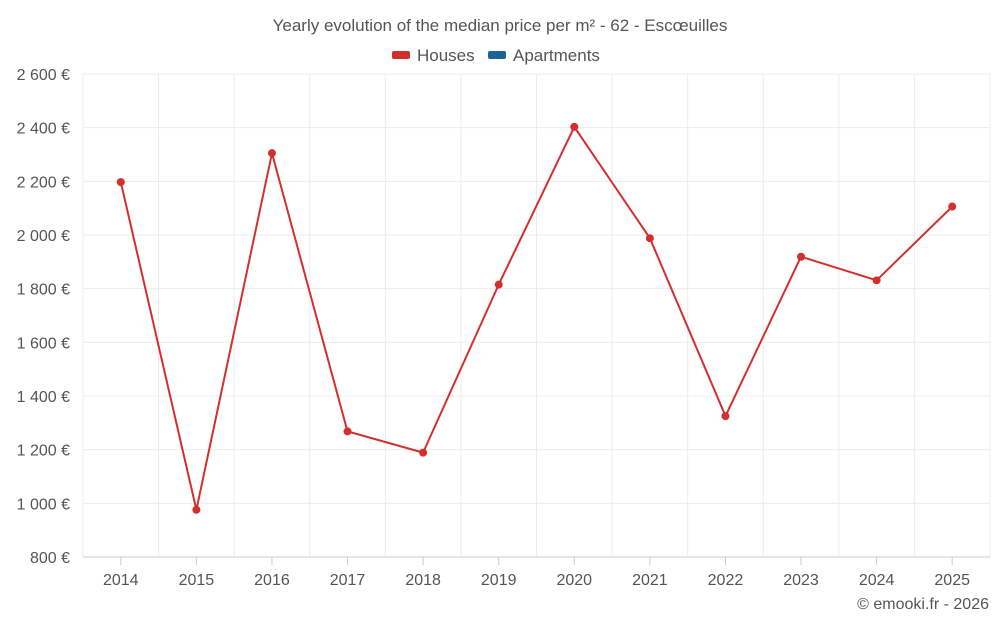 The image size is (1000, 625). What do you see at coordinates (556, 55) in the screenshot?
I see `legend-label-apartments: Apartments` at bounding box center [556, 55].